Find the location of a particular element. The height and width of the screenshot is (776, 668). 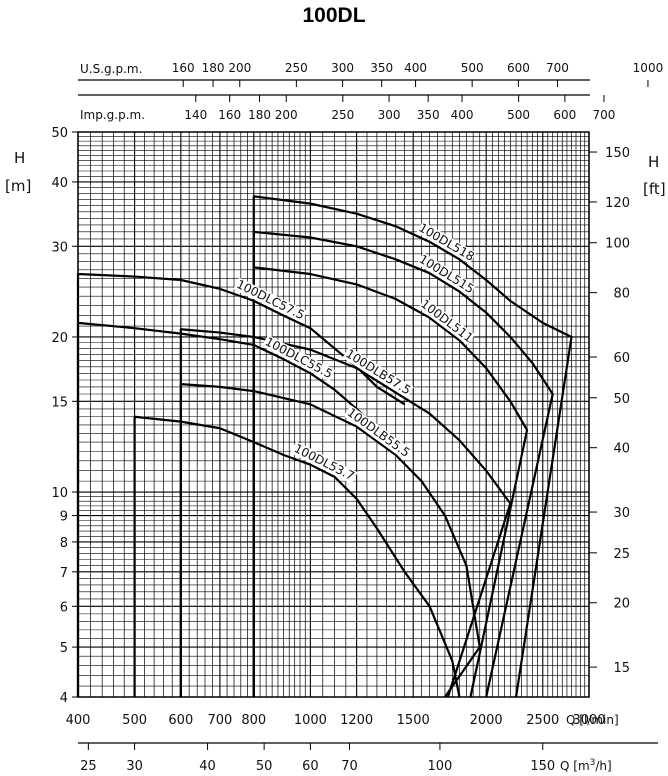

impgpm-axis-label: Imp.g.p.m. is located at coordinates (112, 115).